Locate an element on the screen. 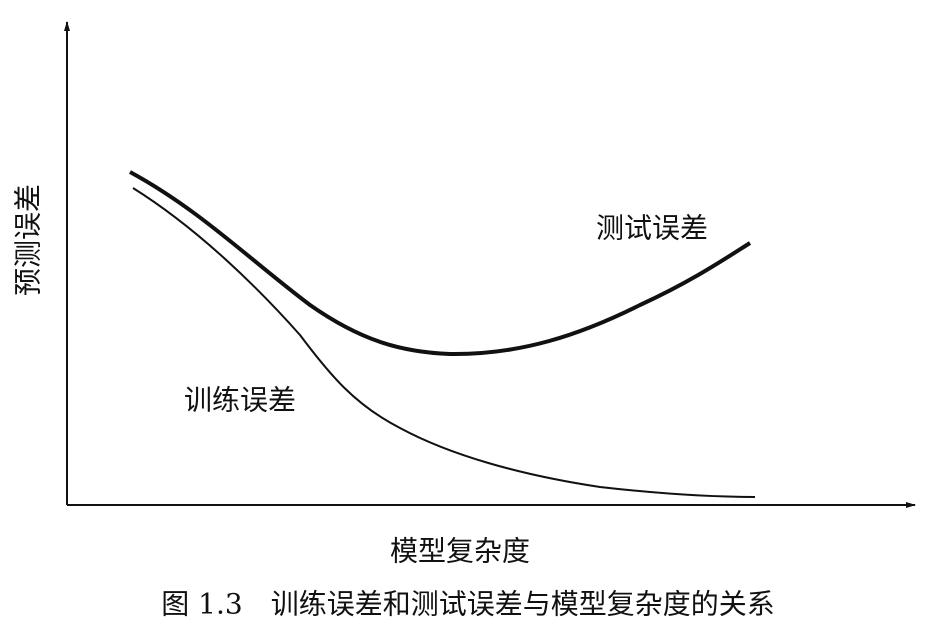 The width and height of the screenshot is (940, 642). train-error-label: 训练误差 is located at coordinates (240, 400).